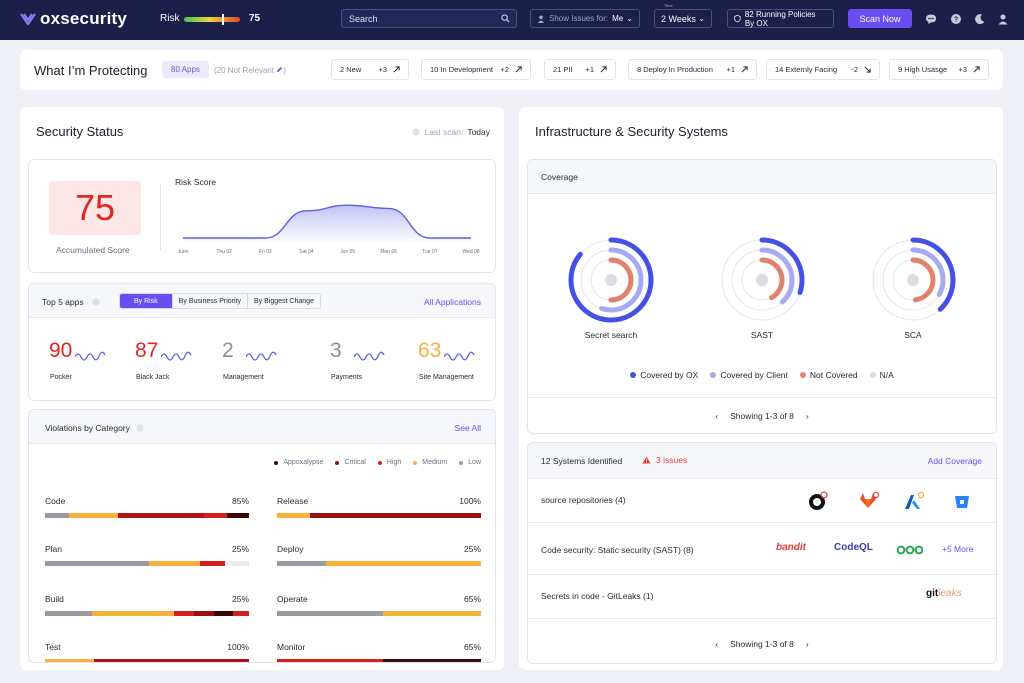 This screenshot has height=683, width=1024. What do you see at coordinates (146, 301) in the screenshot?
I see `tab-by-risk: By Risk` at bounding box center [146, 301].